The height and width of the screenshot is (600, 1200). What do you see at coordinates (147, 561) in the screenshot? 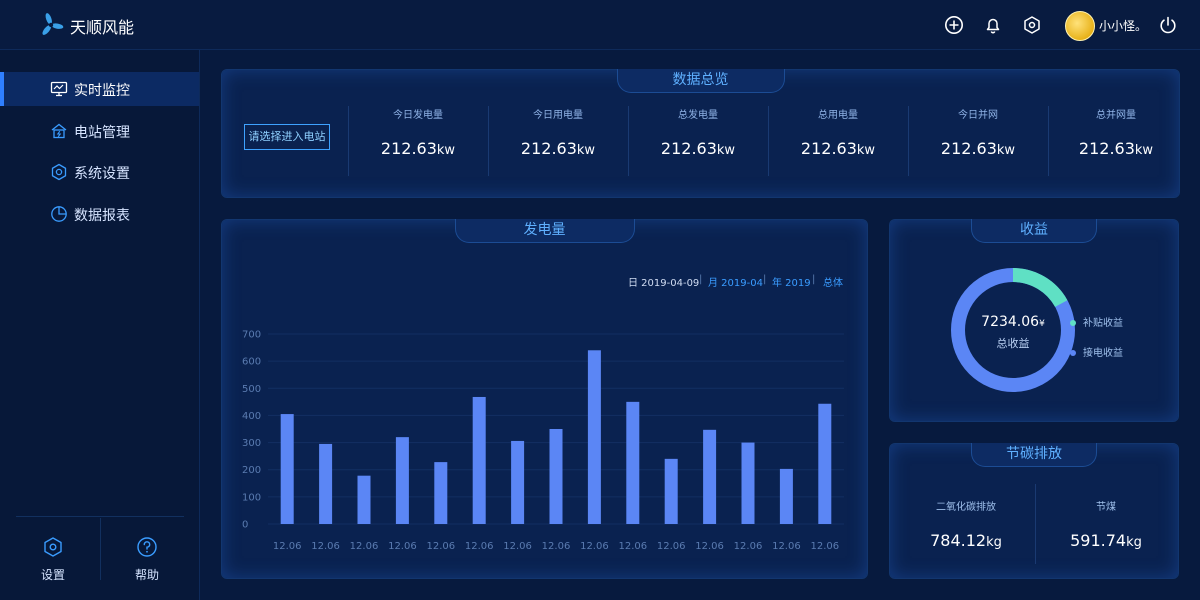
I see `help-button: 帮助` at bounding box center [147, 561].